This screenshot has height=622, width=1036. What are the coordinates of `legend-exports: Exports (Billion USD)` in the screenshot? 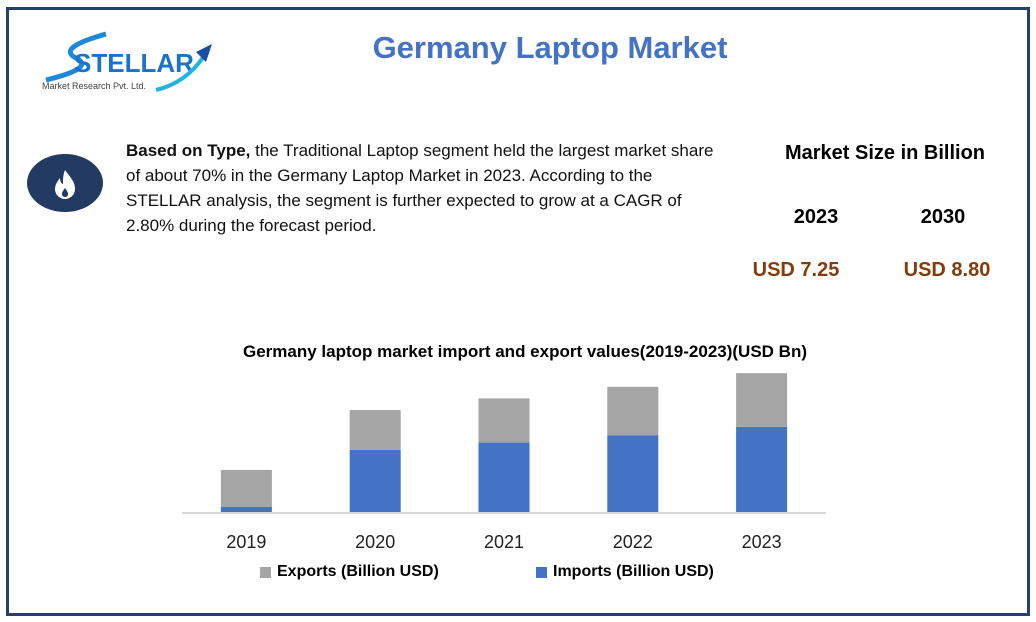 It's located at (349, 572).